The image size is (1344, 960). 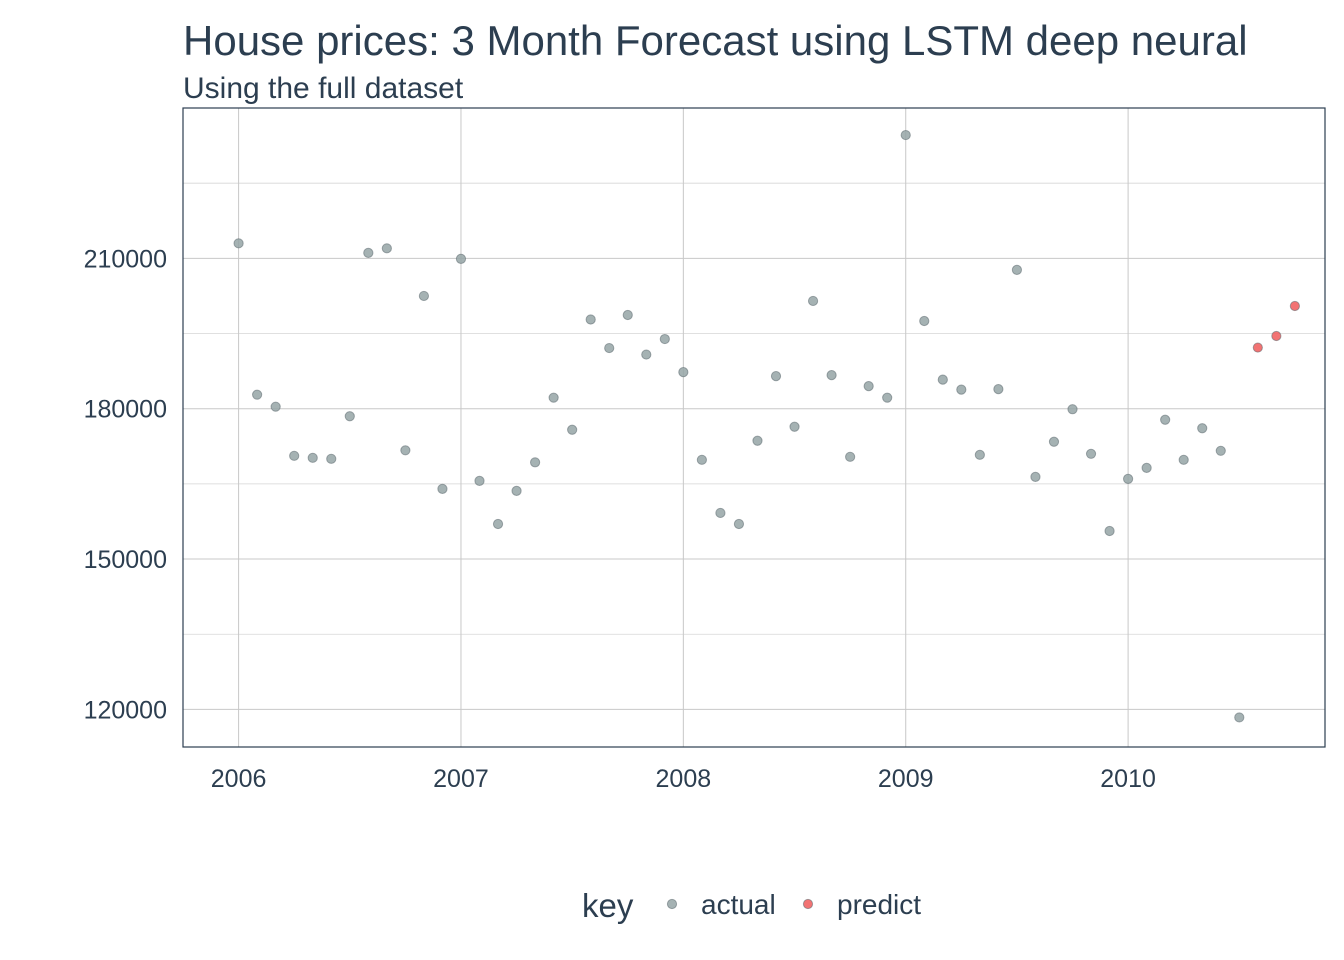 I want to click on y-axis-ticks: 120000 150000 180000 210000, so click(x=125, y=484).